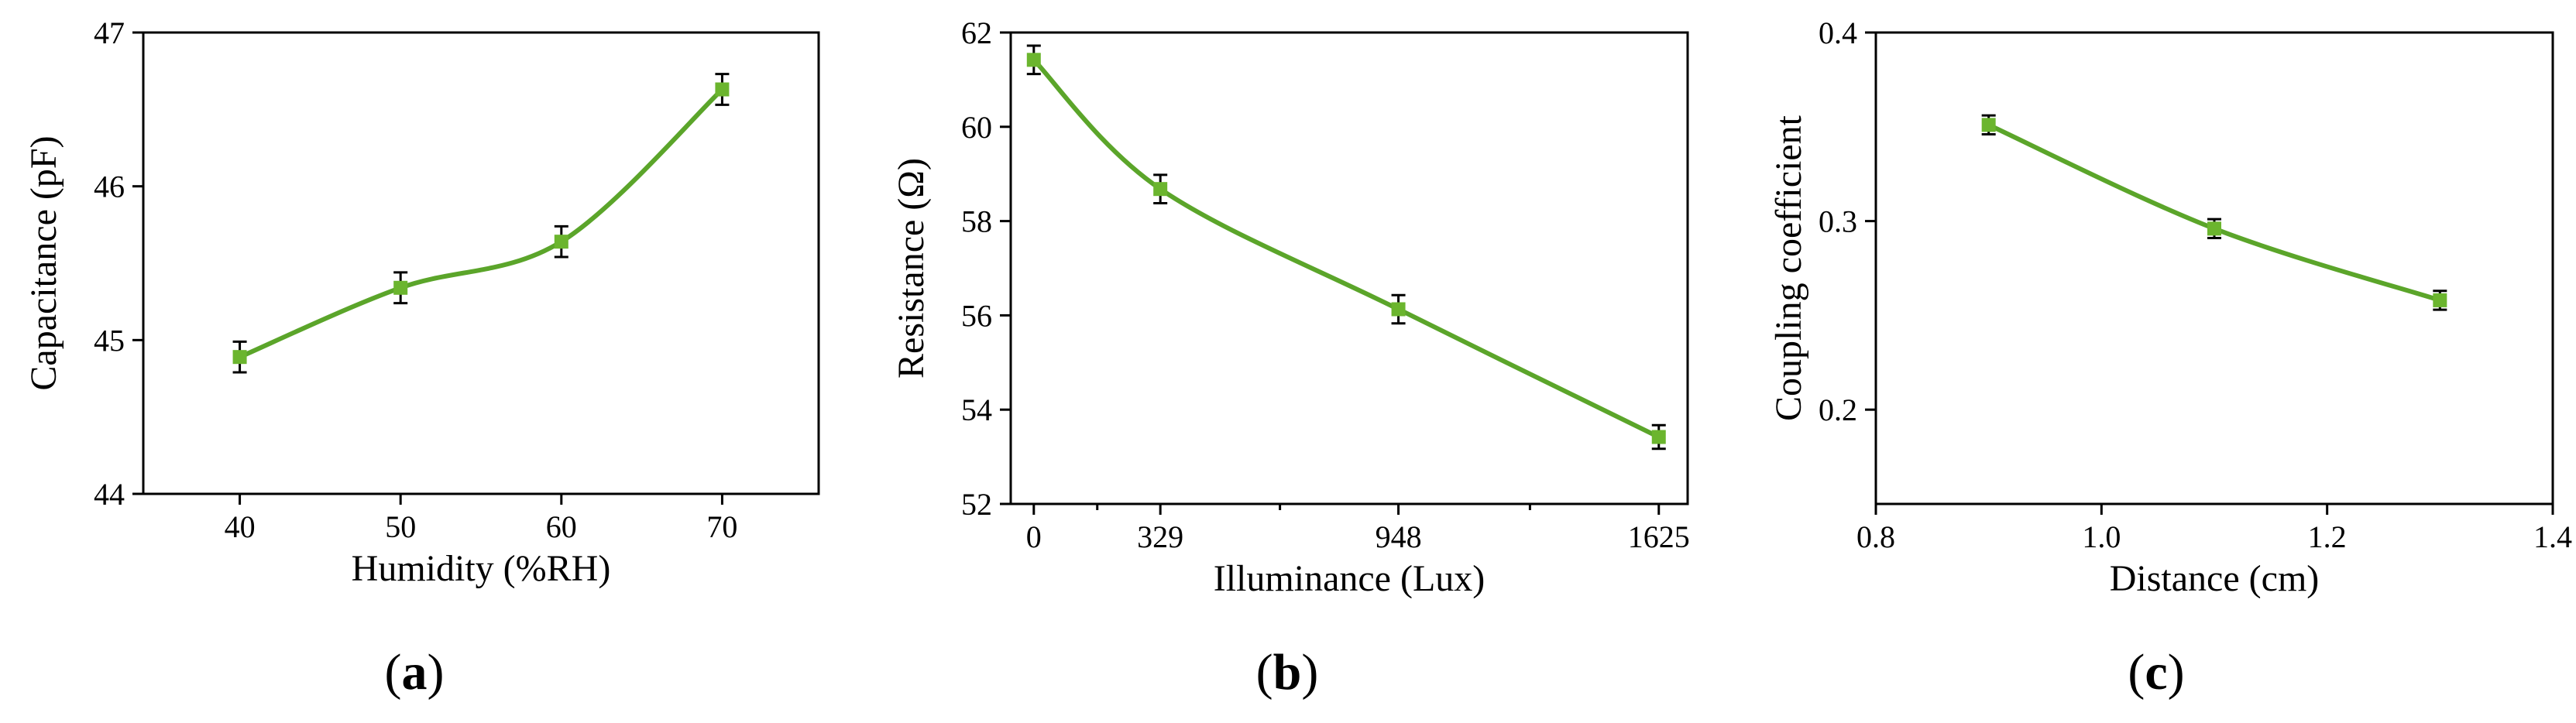 Image resolution: width=2576 pixels, height=723 pixels. I want to click on y-tick-label: 52, so click(976, 504).